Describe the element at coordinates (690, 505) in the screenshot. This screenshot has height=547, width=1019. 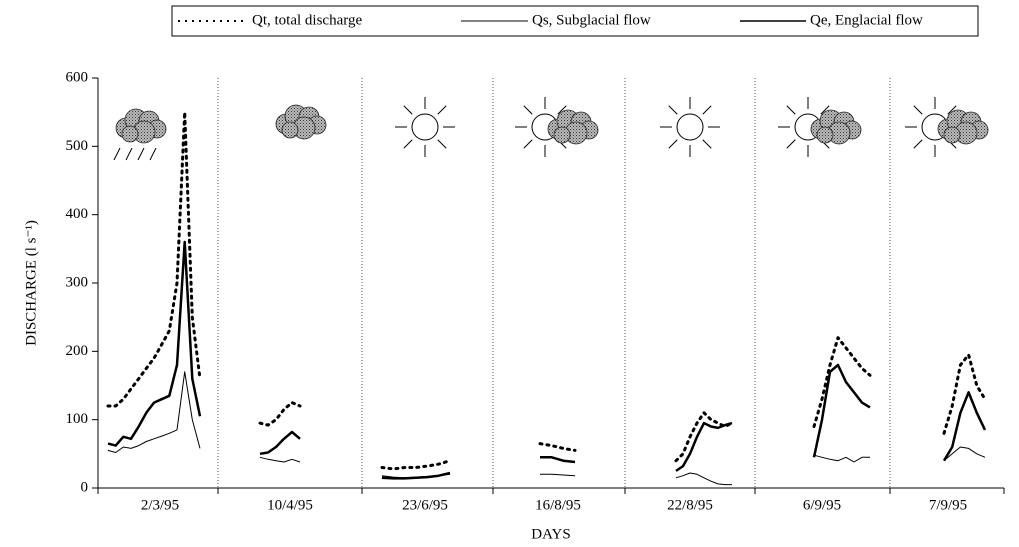
I see `x-tick-label: 22/8/95` at that location.